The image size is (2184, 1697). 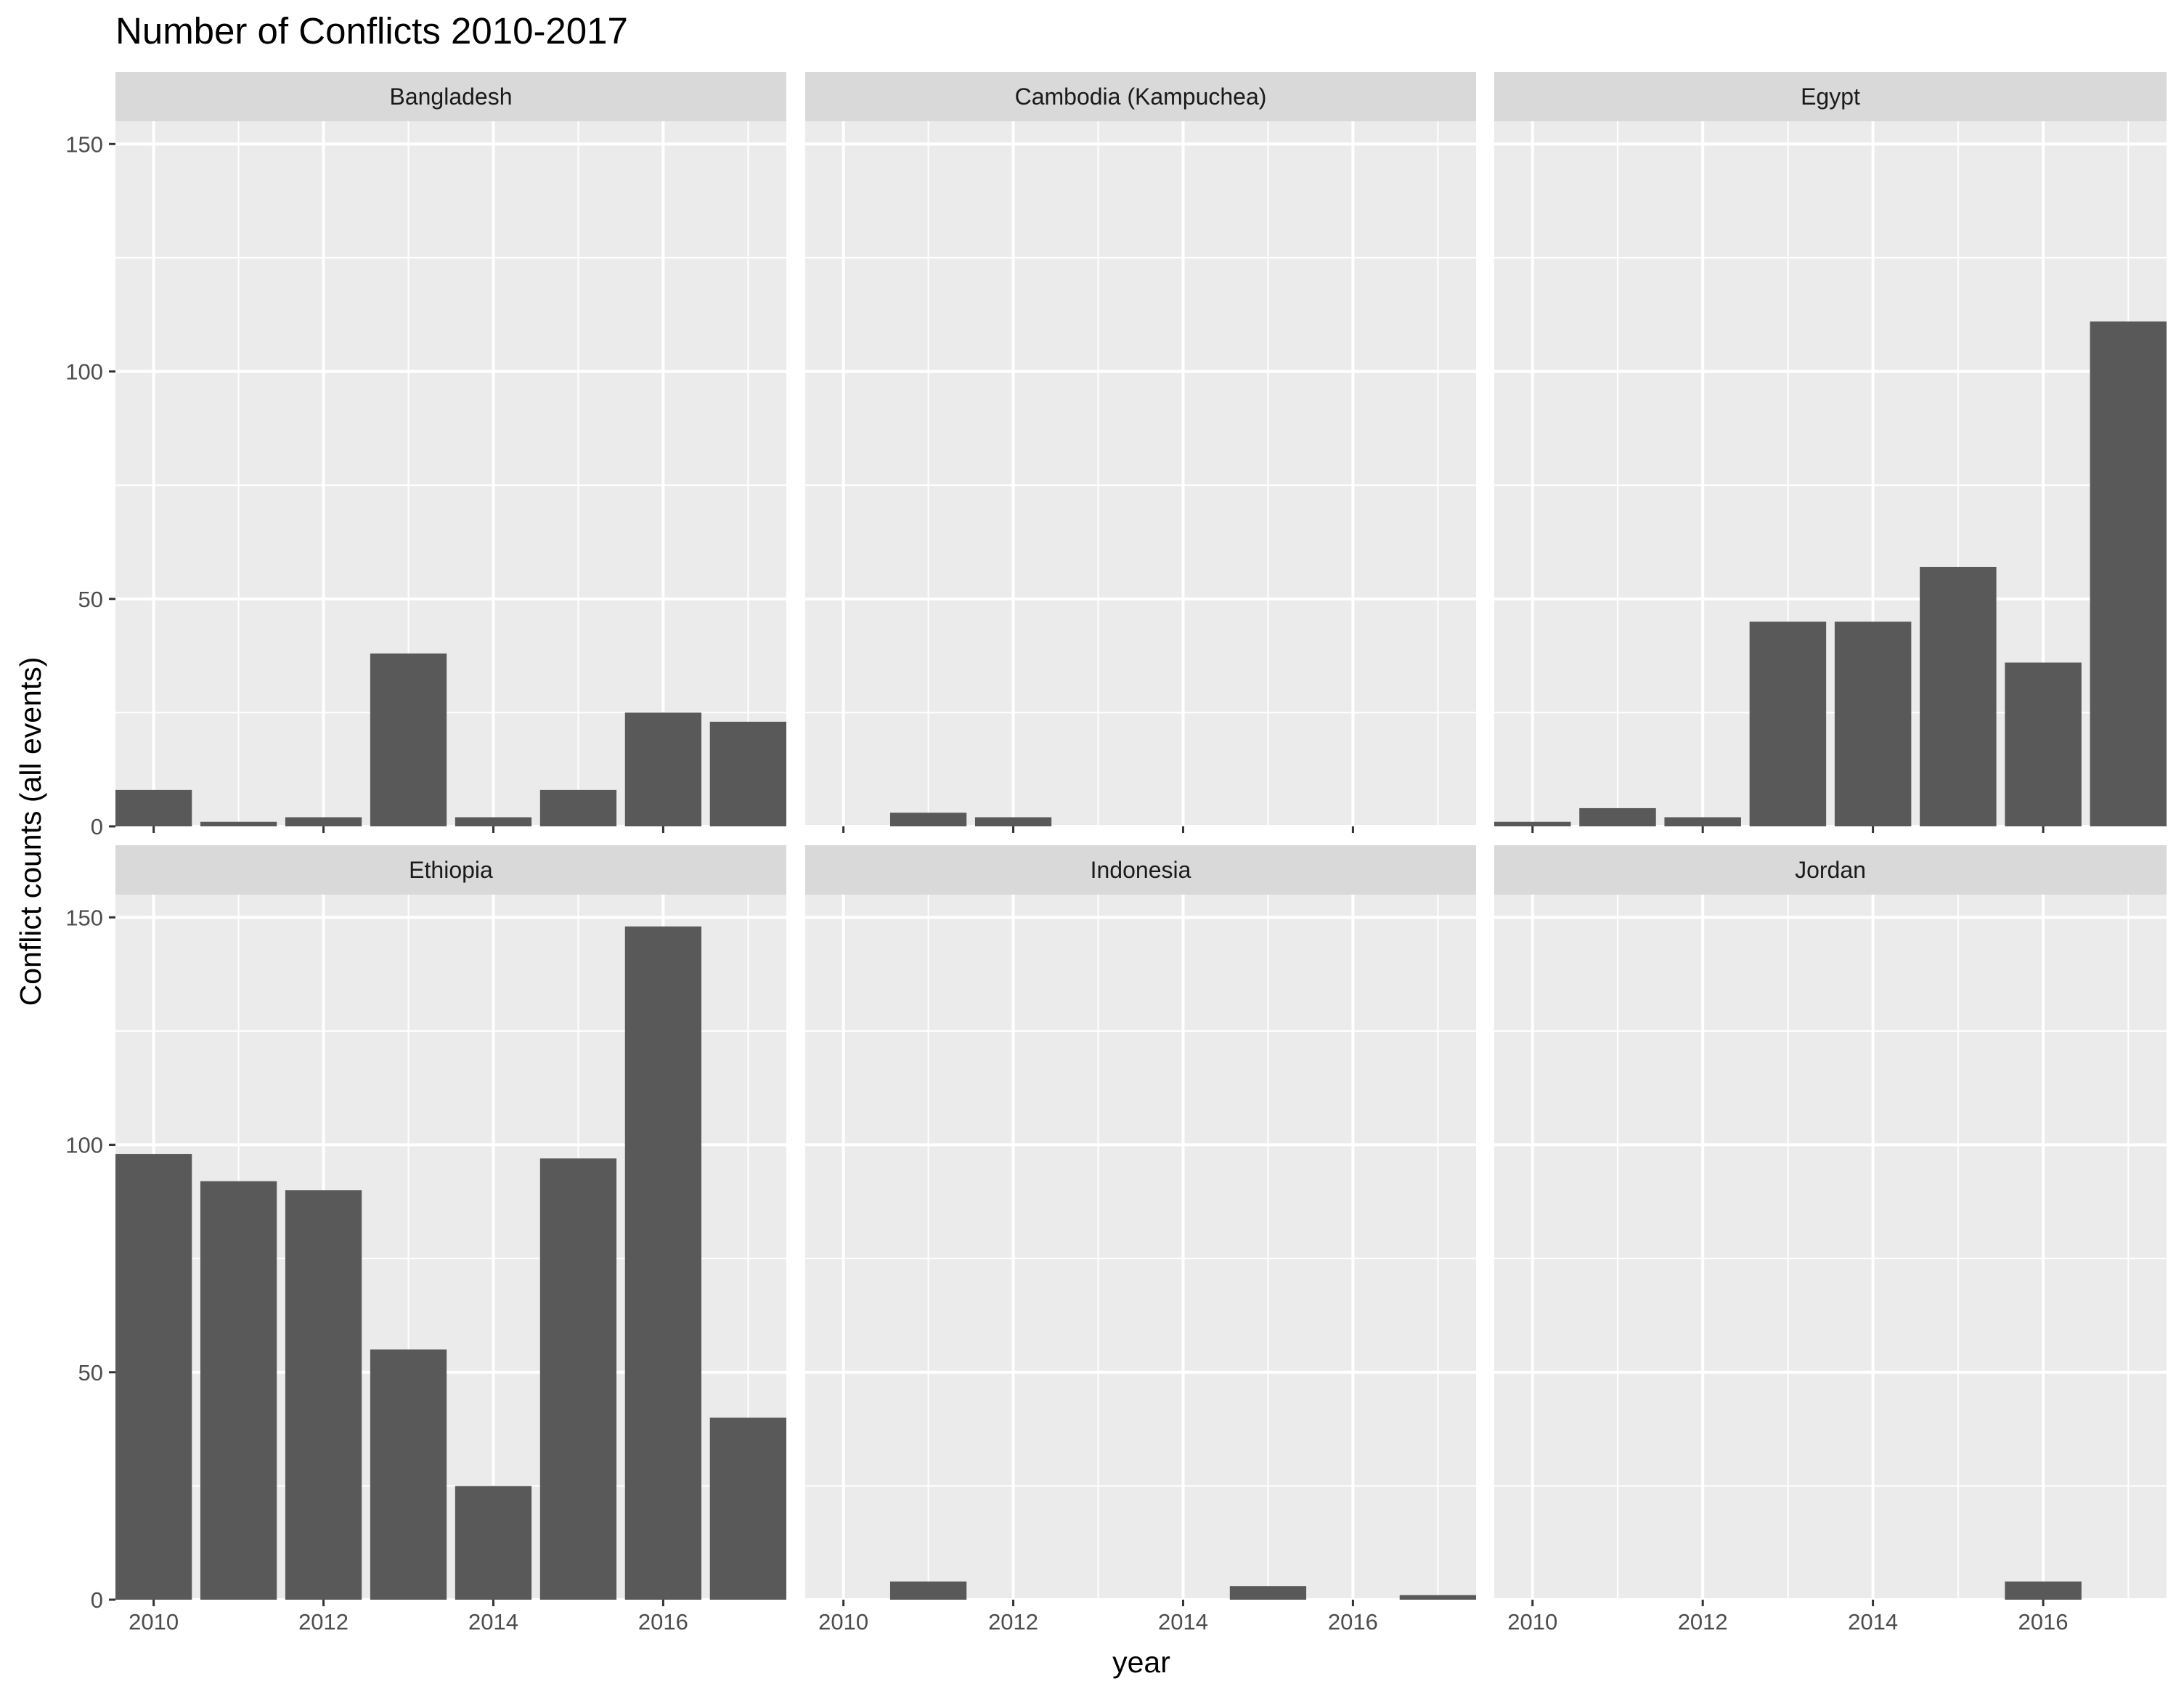 I want to click on facet-strip-label: Cambodia (Kampuchea), so click(x=1141, y=97).